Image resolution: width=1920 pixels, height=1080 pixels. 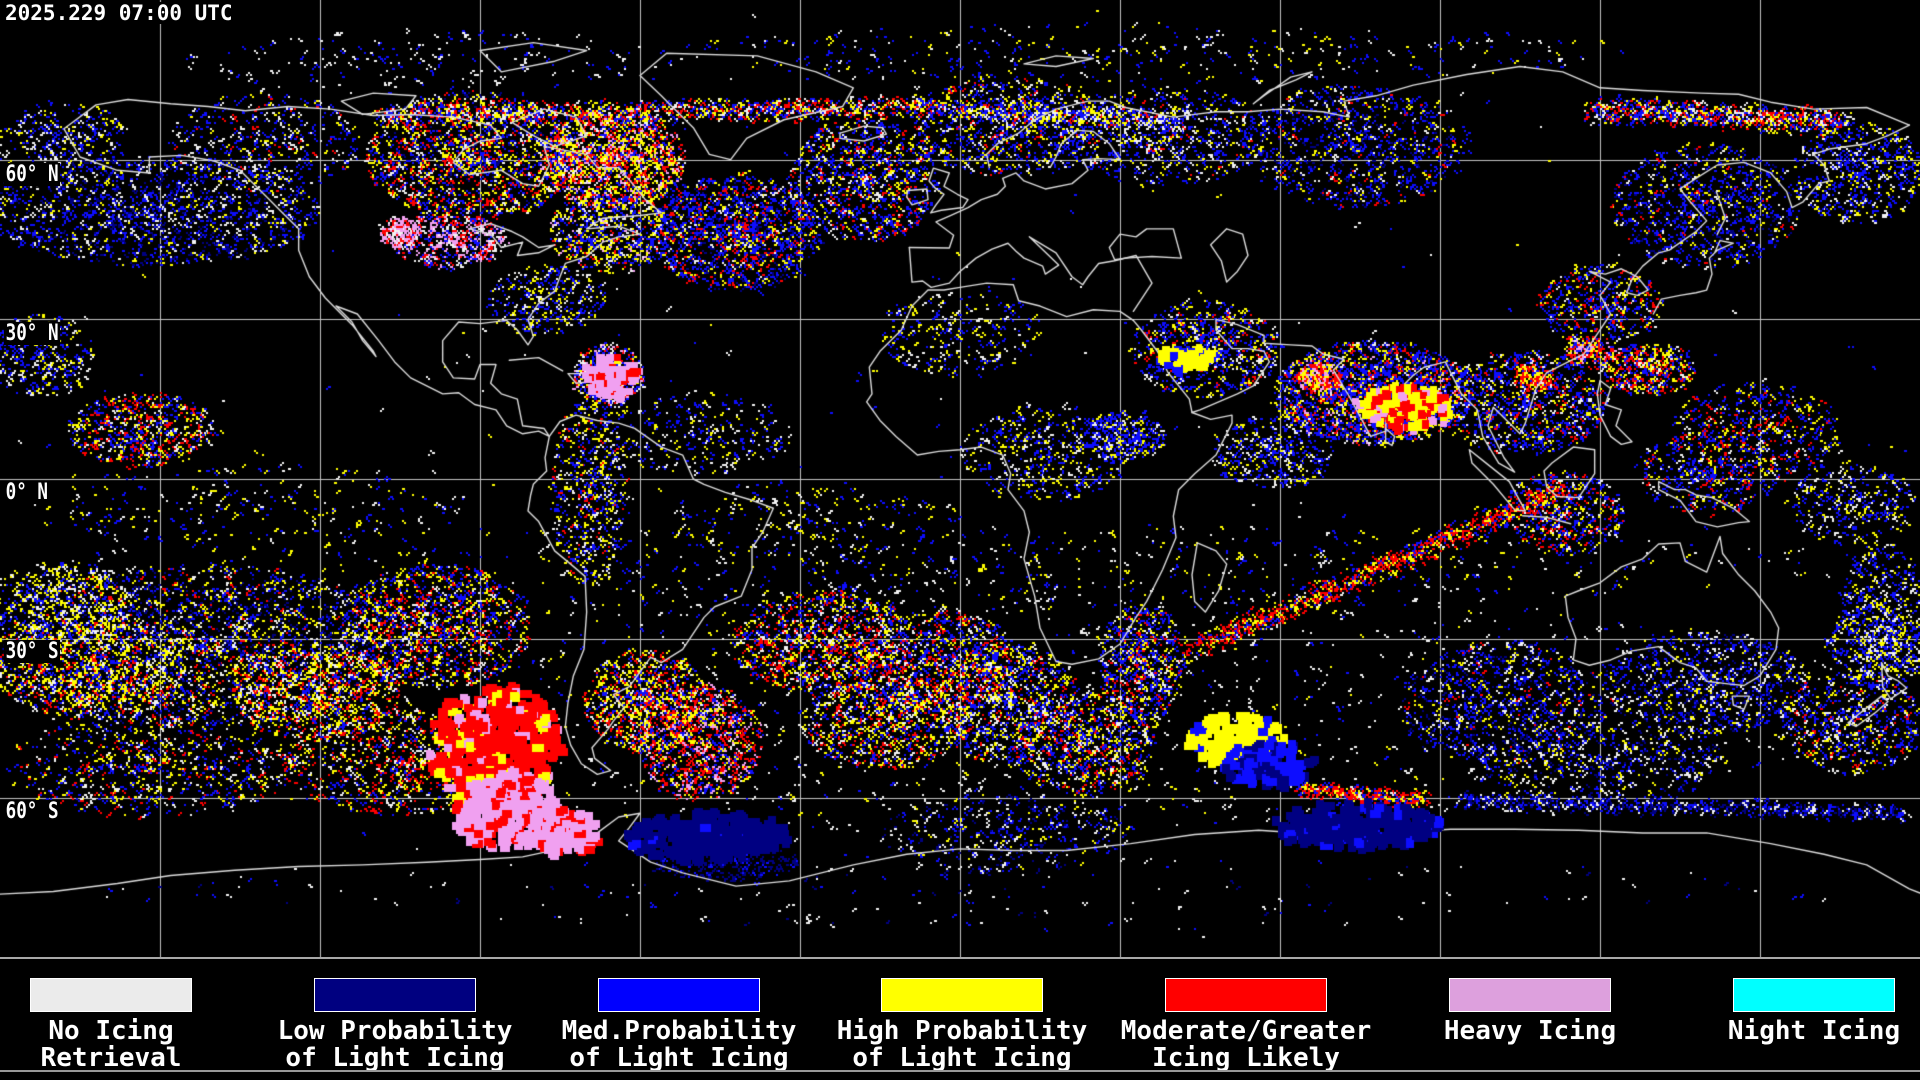 I want to click on bottom-border-line, so click(x=960, y=1071).